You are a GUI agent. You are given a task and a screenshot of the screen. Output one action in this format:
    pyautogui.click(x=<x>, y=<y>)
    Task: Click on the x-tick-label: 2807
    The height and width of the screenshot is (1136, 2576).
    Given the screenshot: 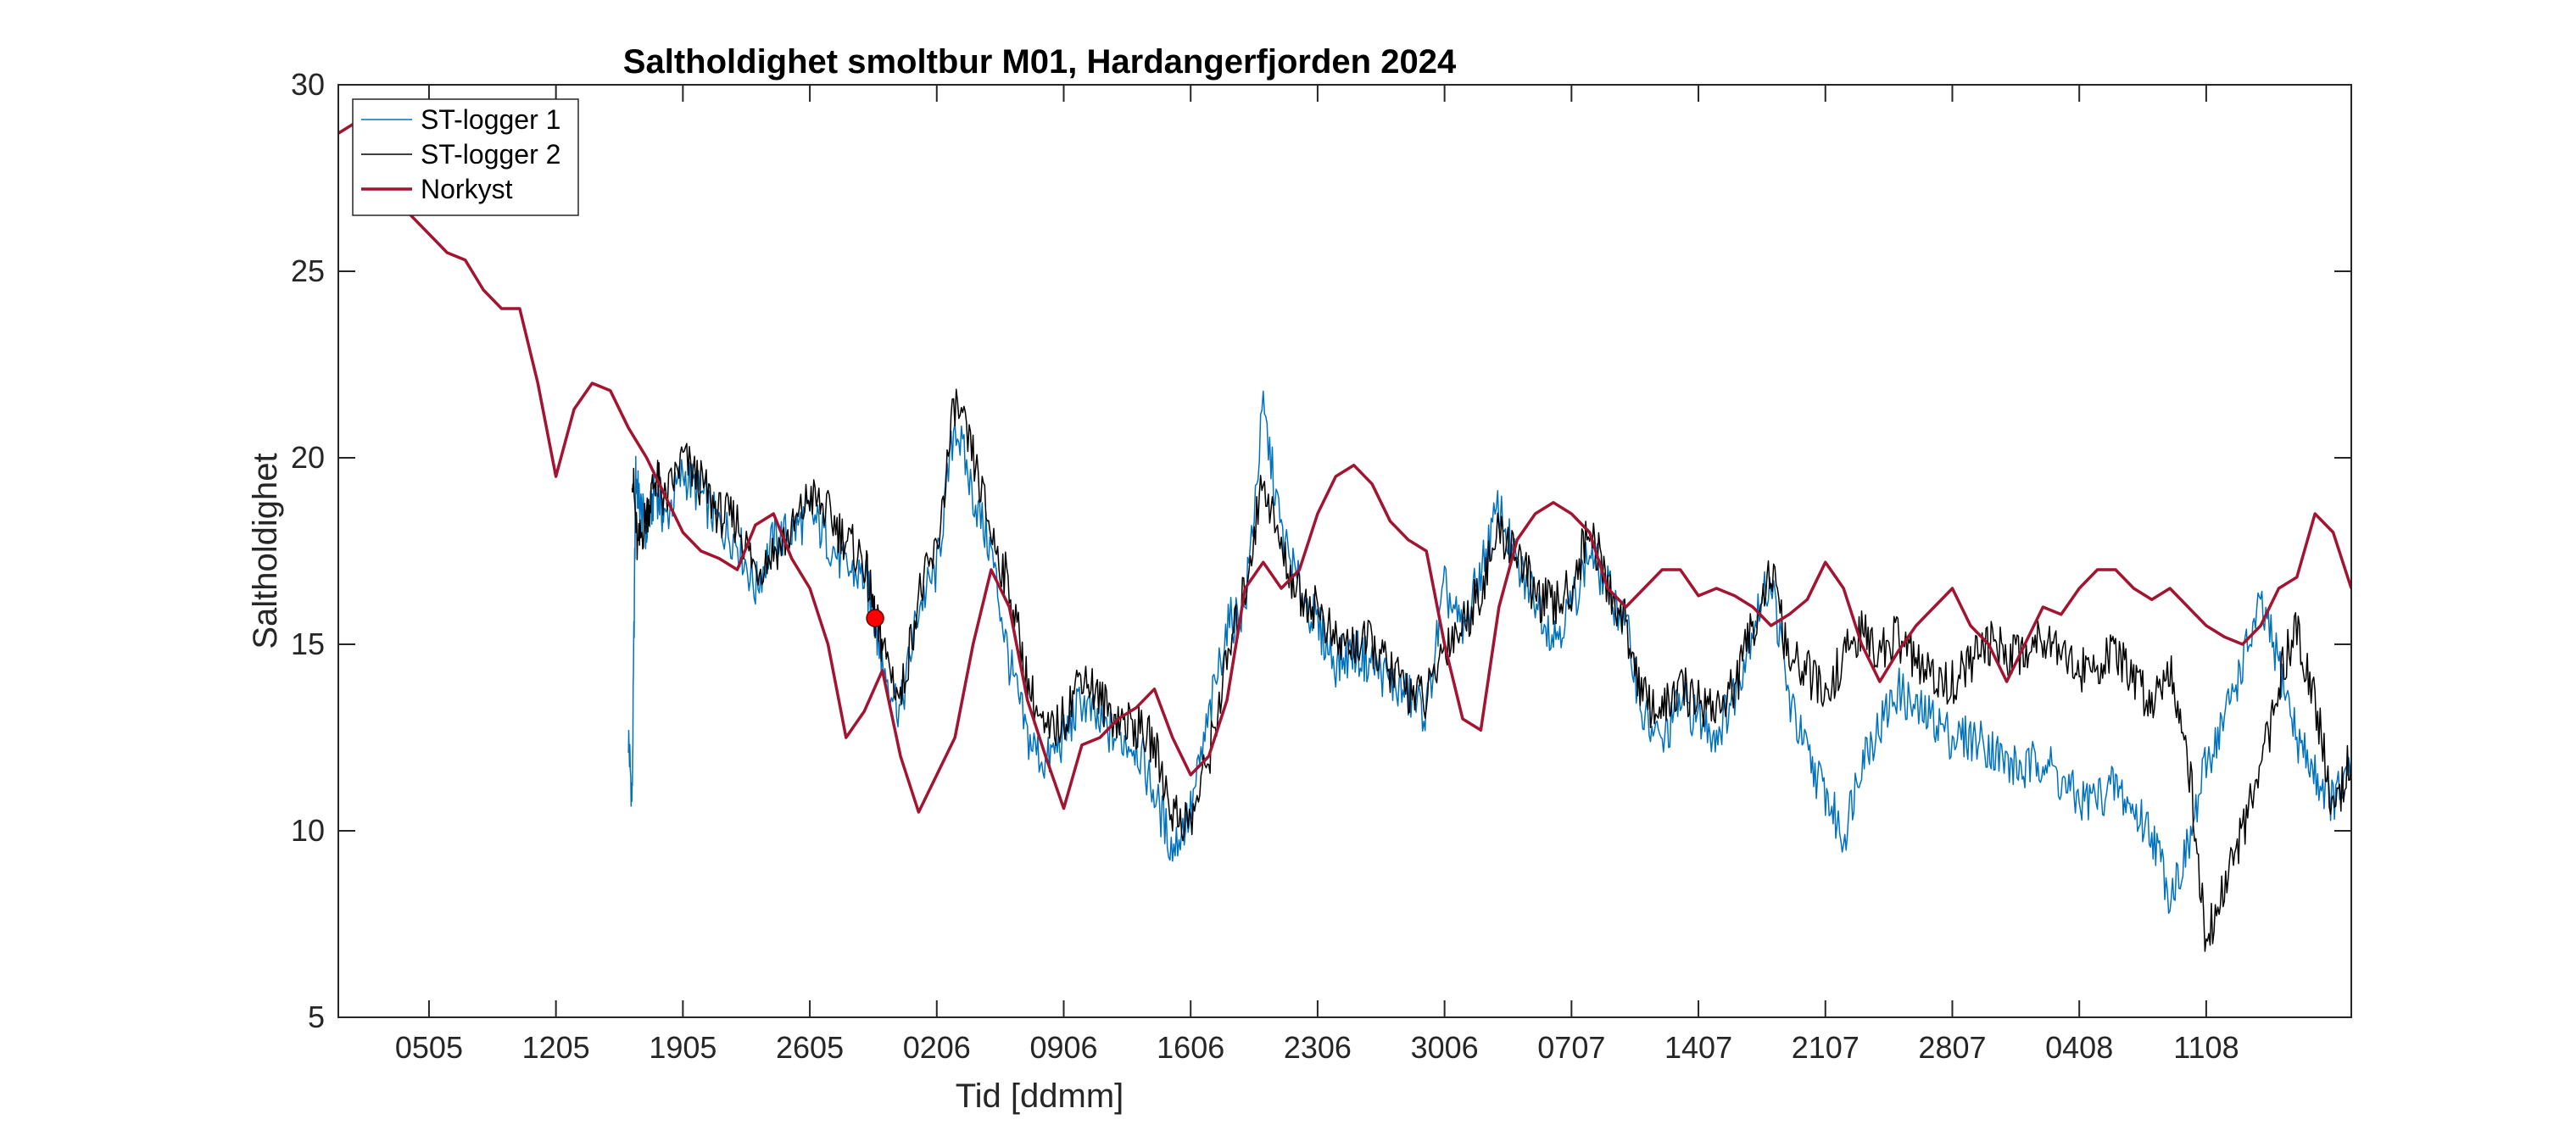 What is the action you would take?
    pyautogui.click(x=1952, y=1047)
    